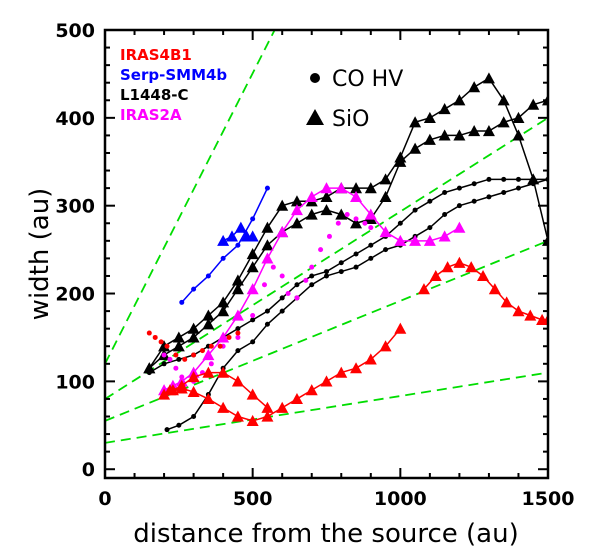 This screenshot has width=593, height=553. Describe the element at coordinates (151, 115) in the screenshot. I see `legend-entry-iras2a: IRAS2A` at that location.